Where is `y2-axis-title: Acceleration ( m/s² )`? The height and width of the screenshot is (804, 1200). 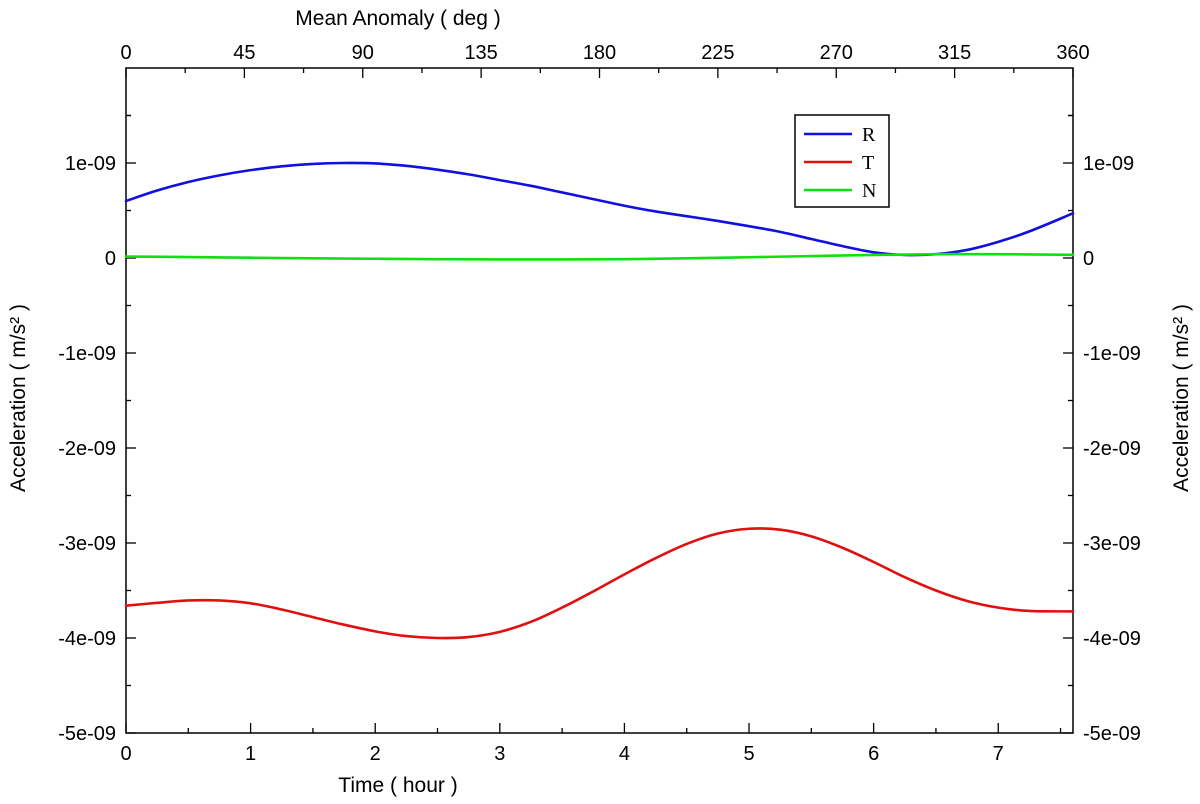
y2-axis-title: Acceleration ( m/s² ) is located at coordinates (1181, 398).